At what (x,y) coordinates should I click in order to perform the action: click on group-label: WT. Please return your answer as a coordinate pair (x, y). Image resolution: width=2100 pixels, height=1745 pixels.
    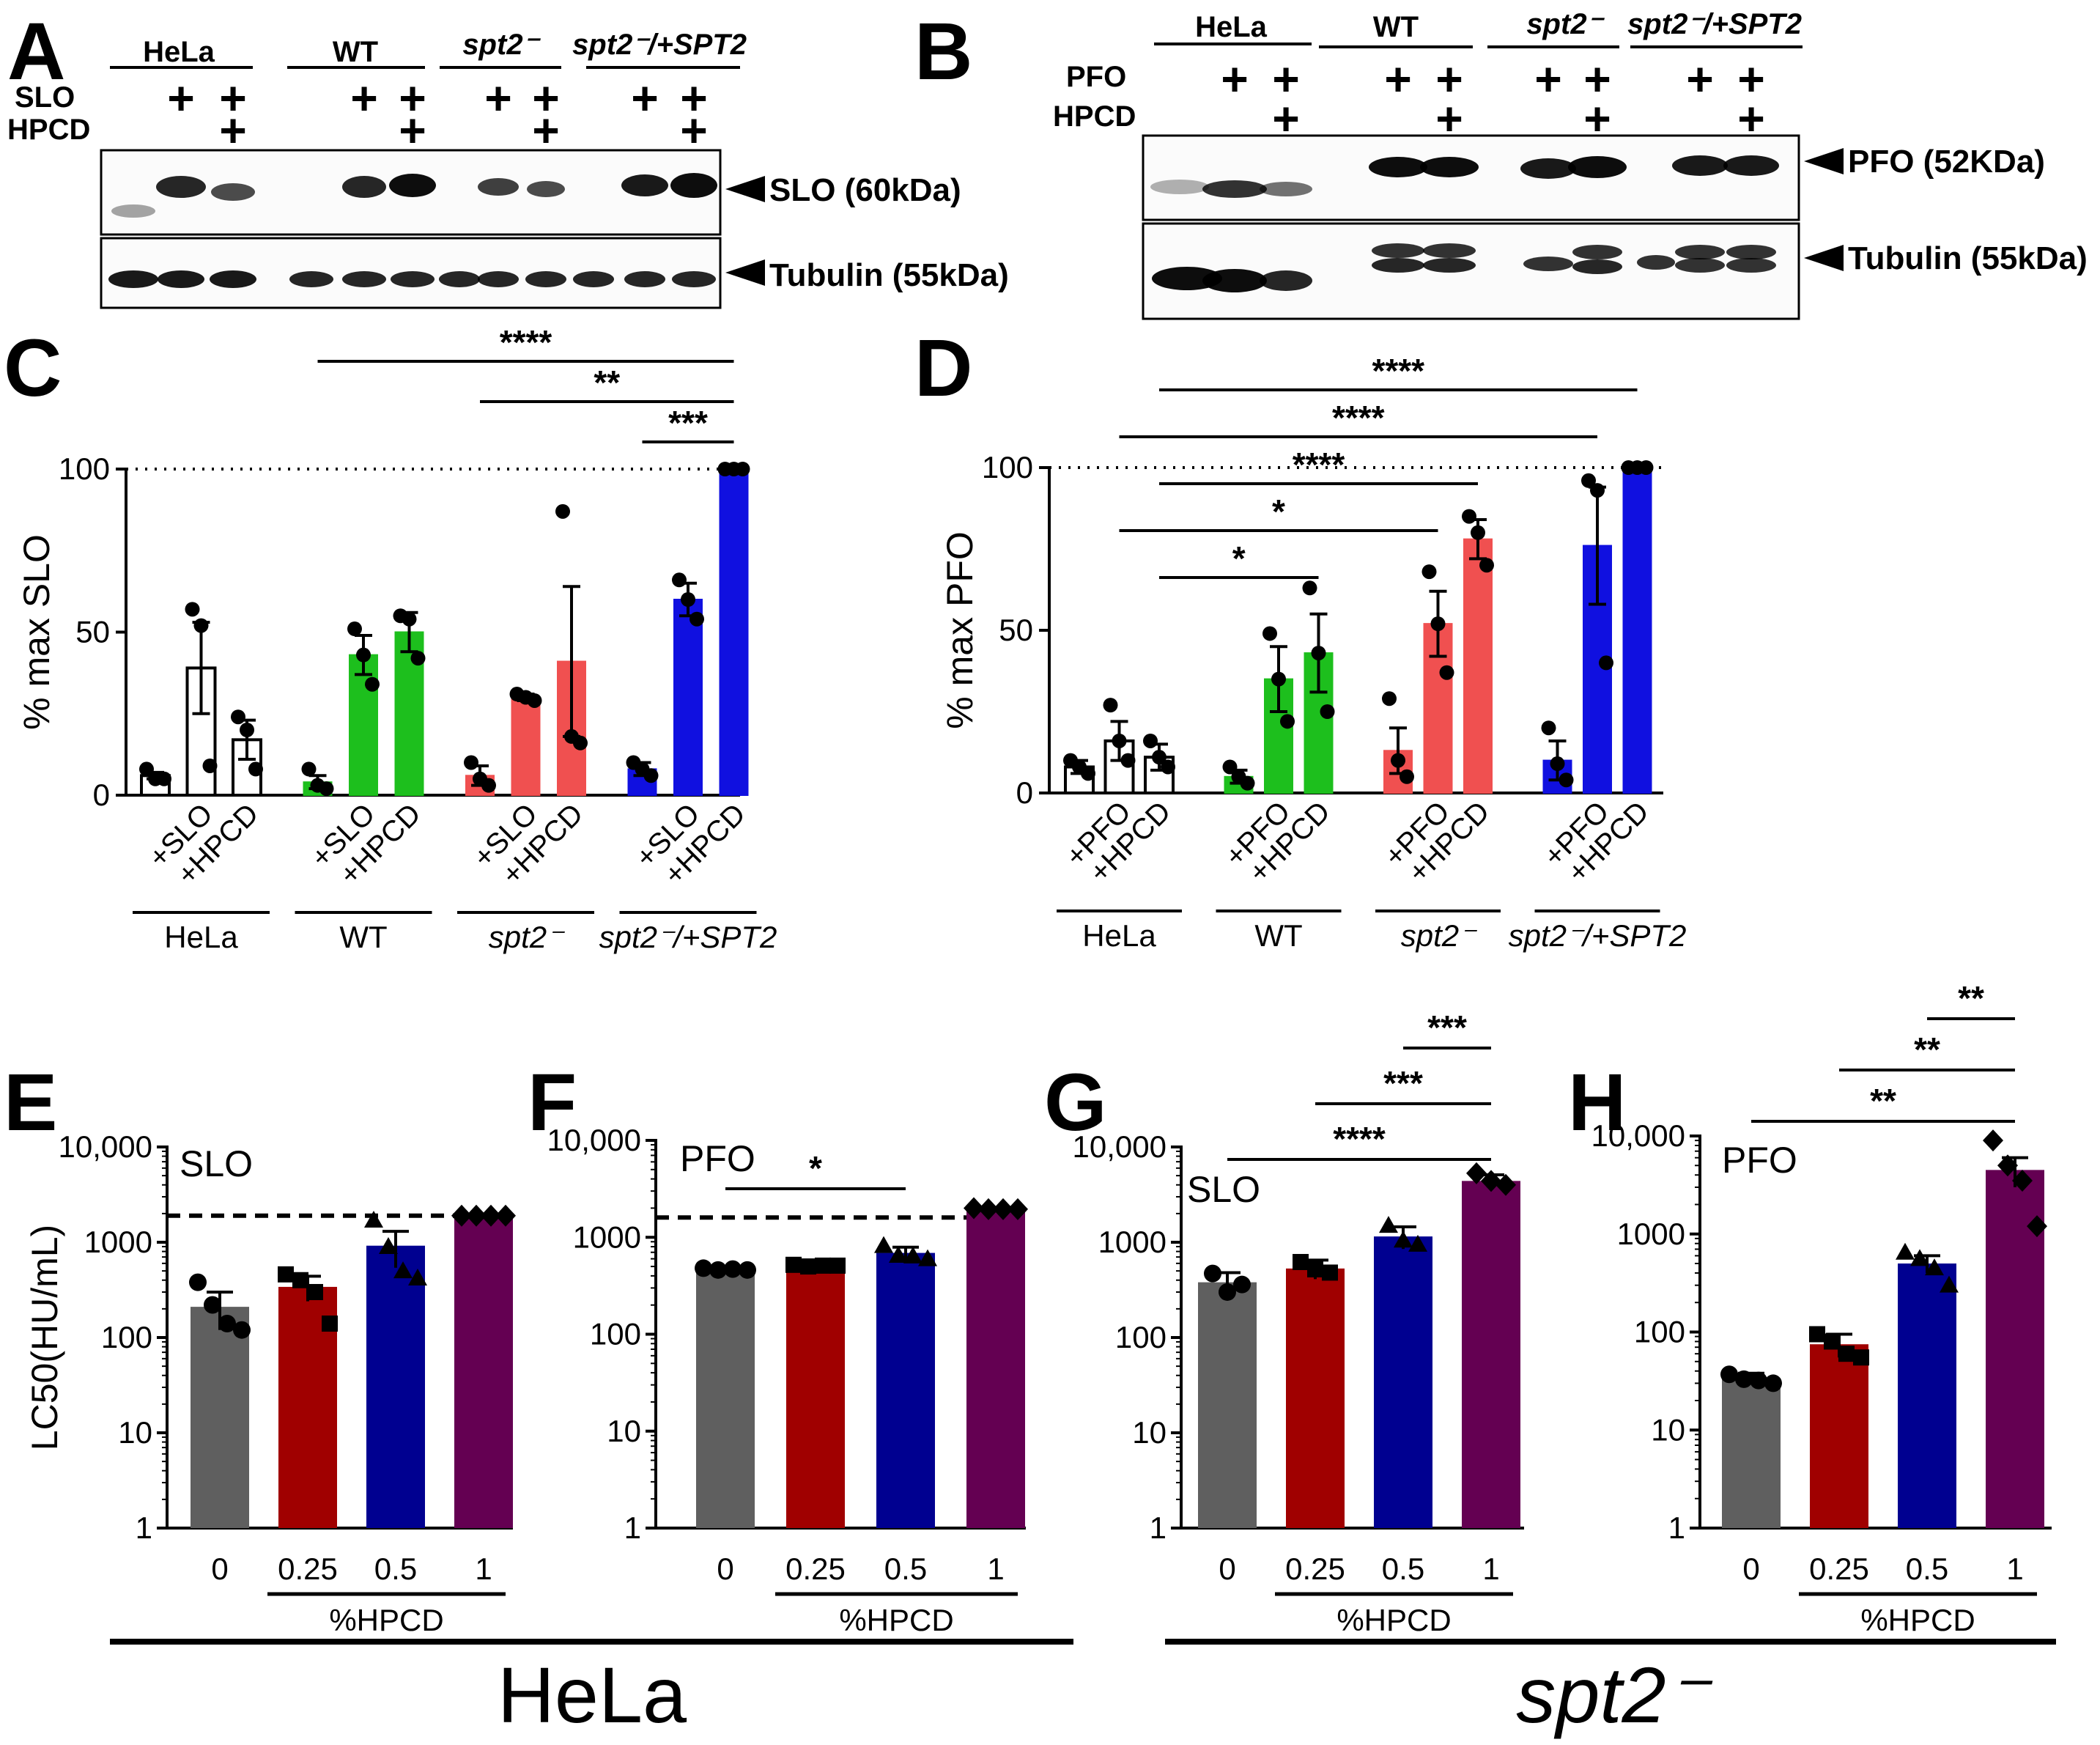
    Looking at the image, I should click on (363, 937).